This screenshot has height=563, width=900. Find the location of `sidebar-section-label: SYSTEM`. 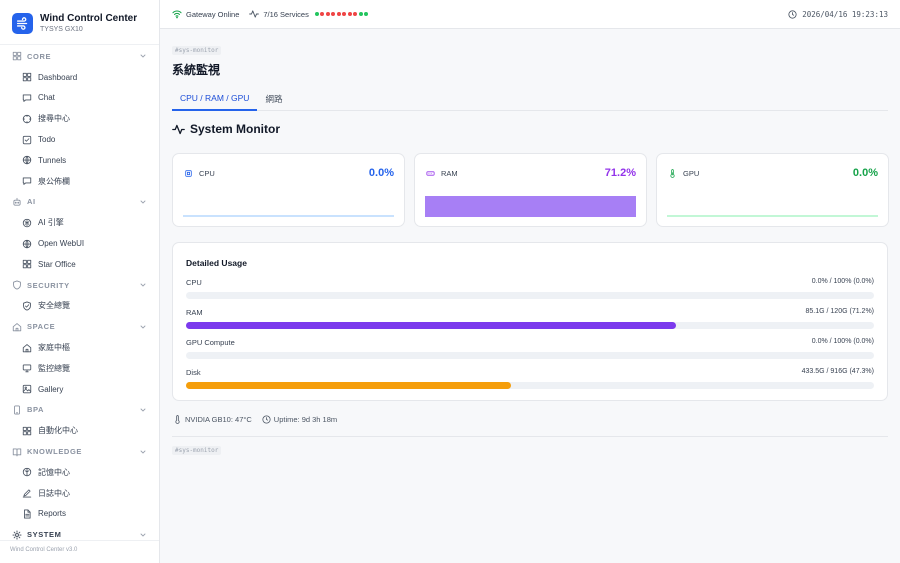

sidebar-section-label: SYSTEM is located at coordinates (44, 535).